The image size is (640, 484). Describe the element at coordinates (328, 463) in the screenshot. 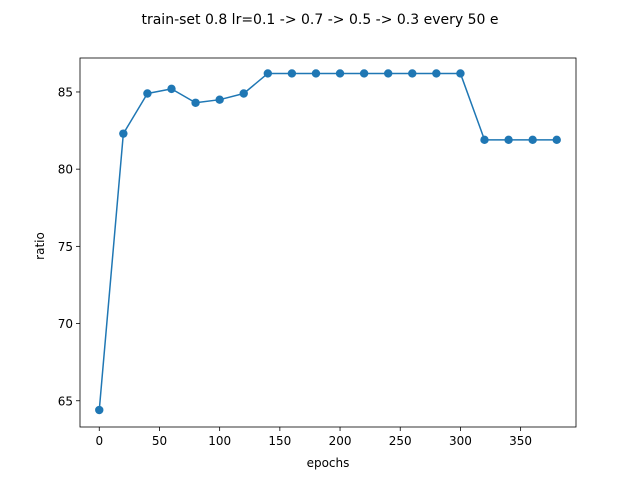

I see `x-axis-label: epochs` at that location.